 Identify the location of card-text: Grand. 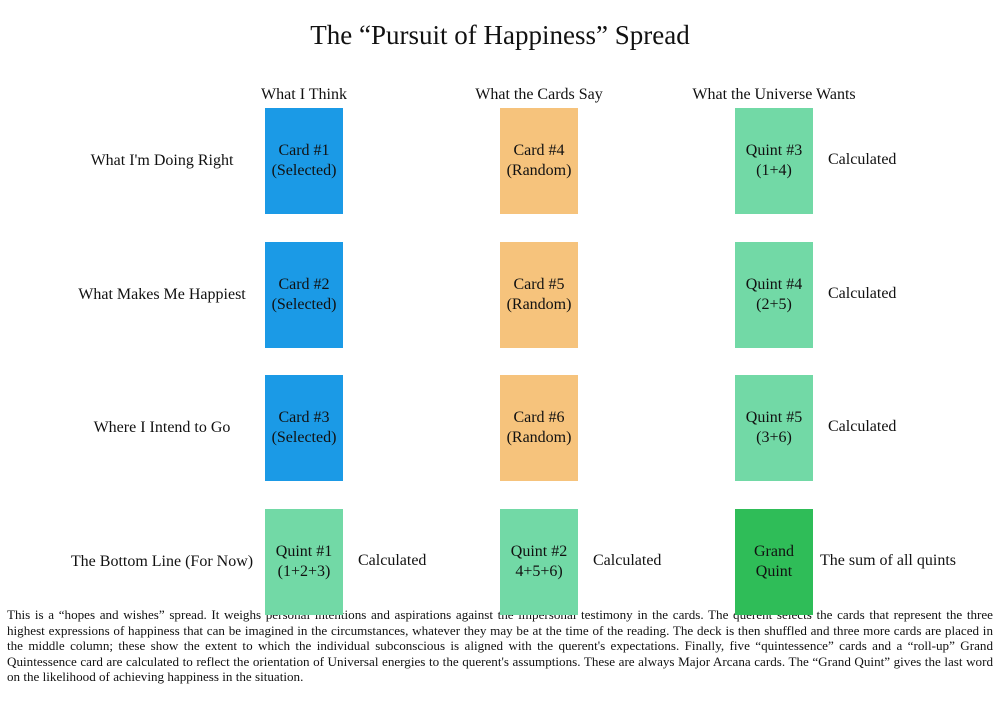
(774, 551).